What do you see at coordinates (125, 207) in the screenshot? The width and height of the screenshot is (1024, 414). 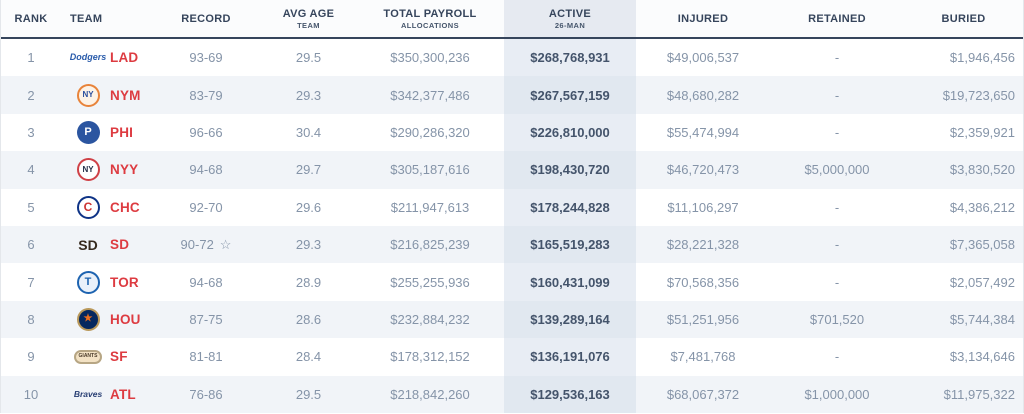 I see `team-abbr-link: CHC` at bounding box center [125, 207].